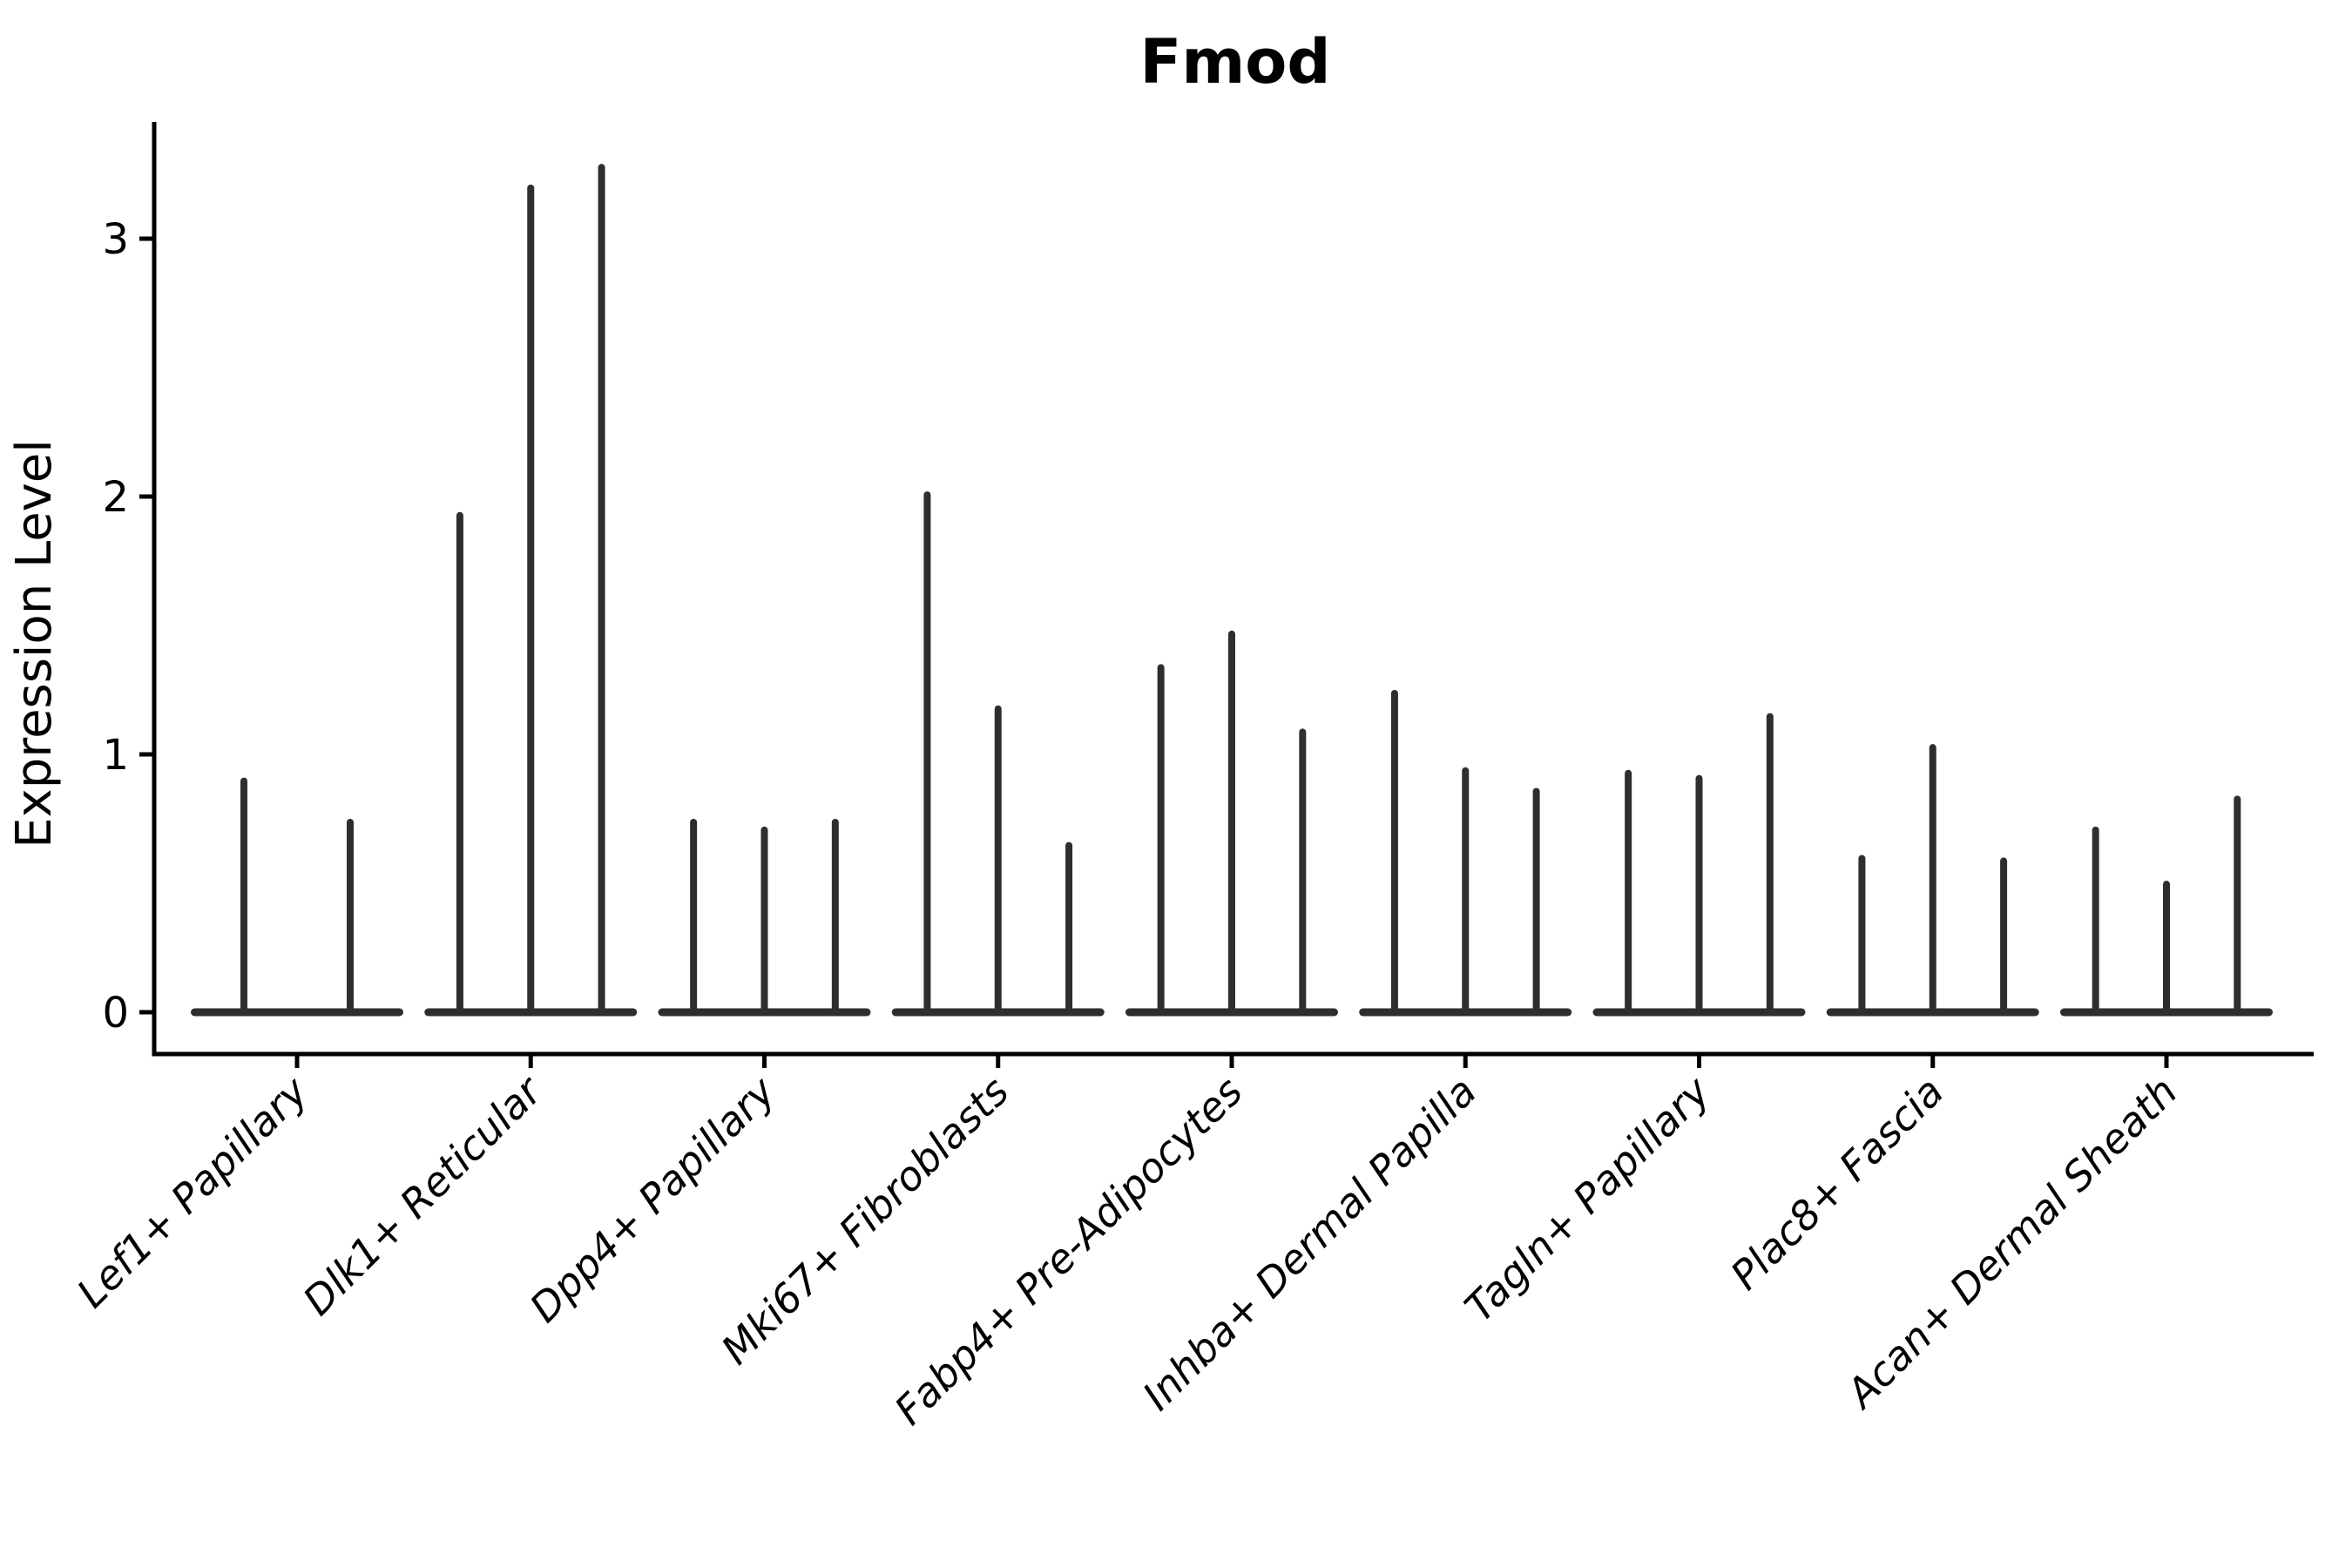 The image size is (2352, 1568). I want to click on y-axis-label: Expression Level, so click(34, 643).